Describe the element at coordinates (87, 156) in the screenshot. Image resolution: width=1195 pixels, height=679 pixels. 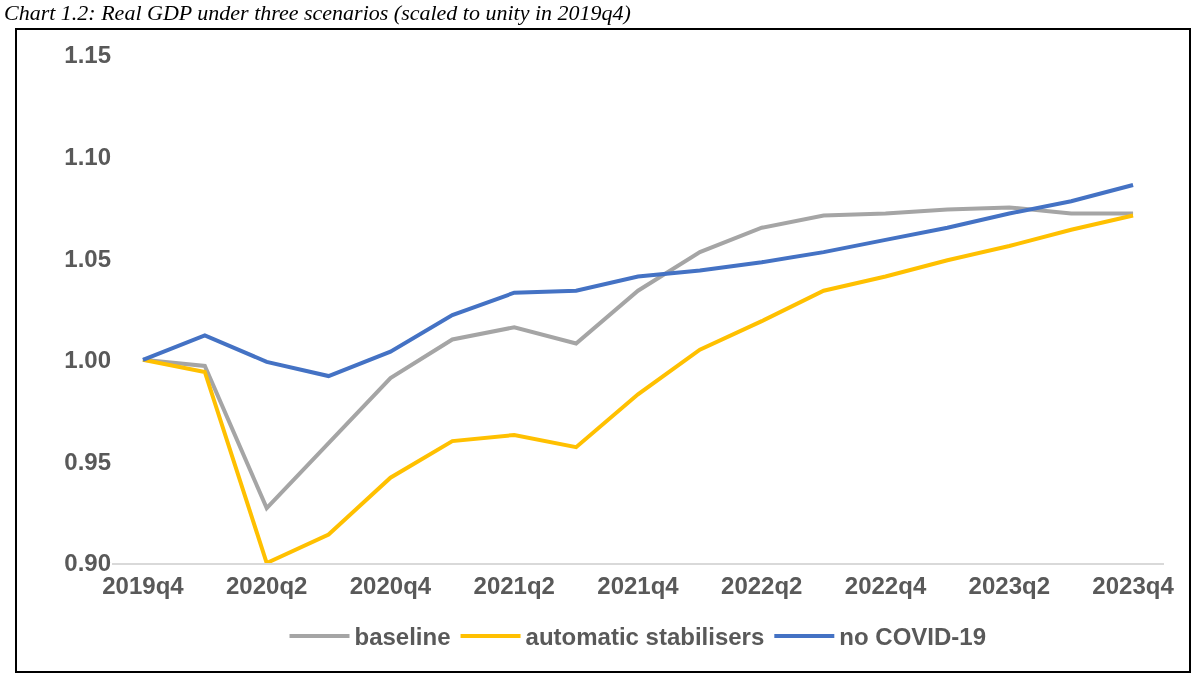
I see `y-tick-label: 1.10` at that location.